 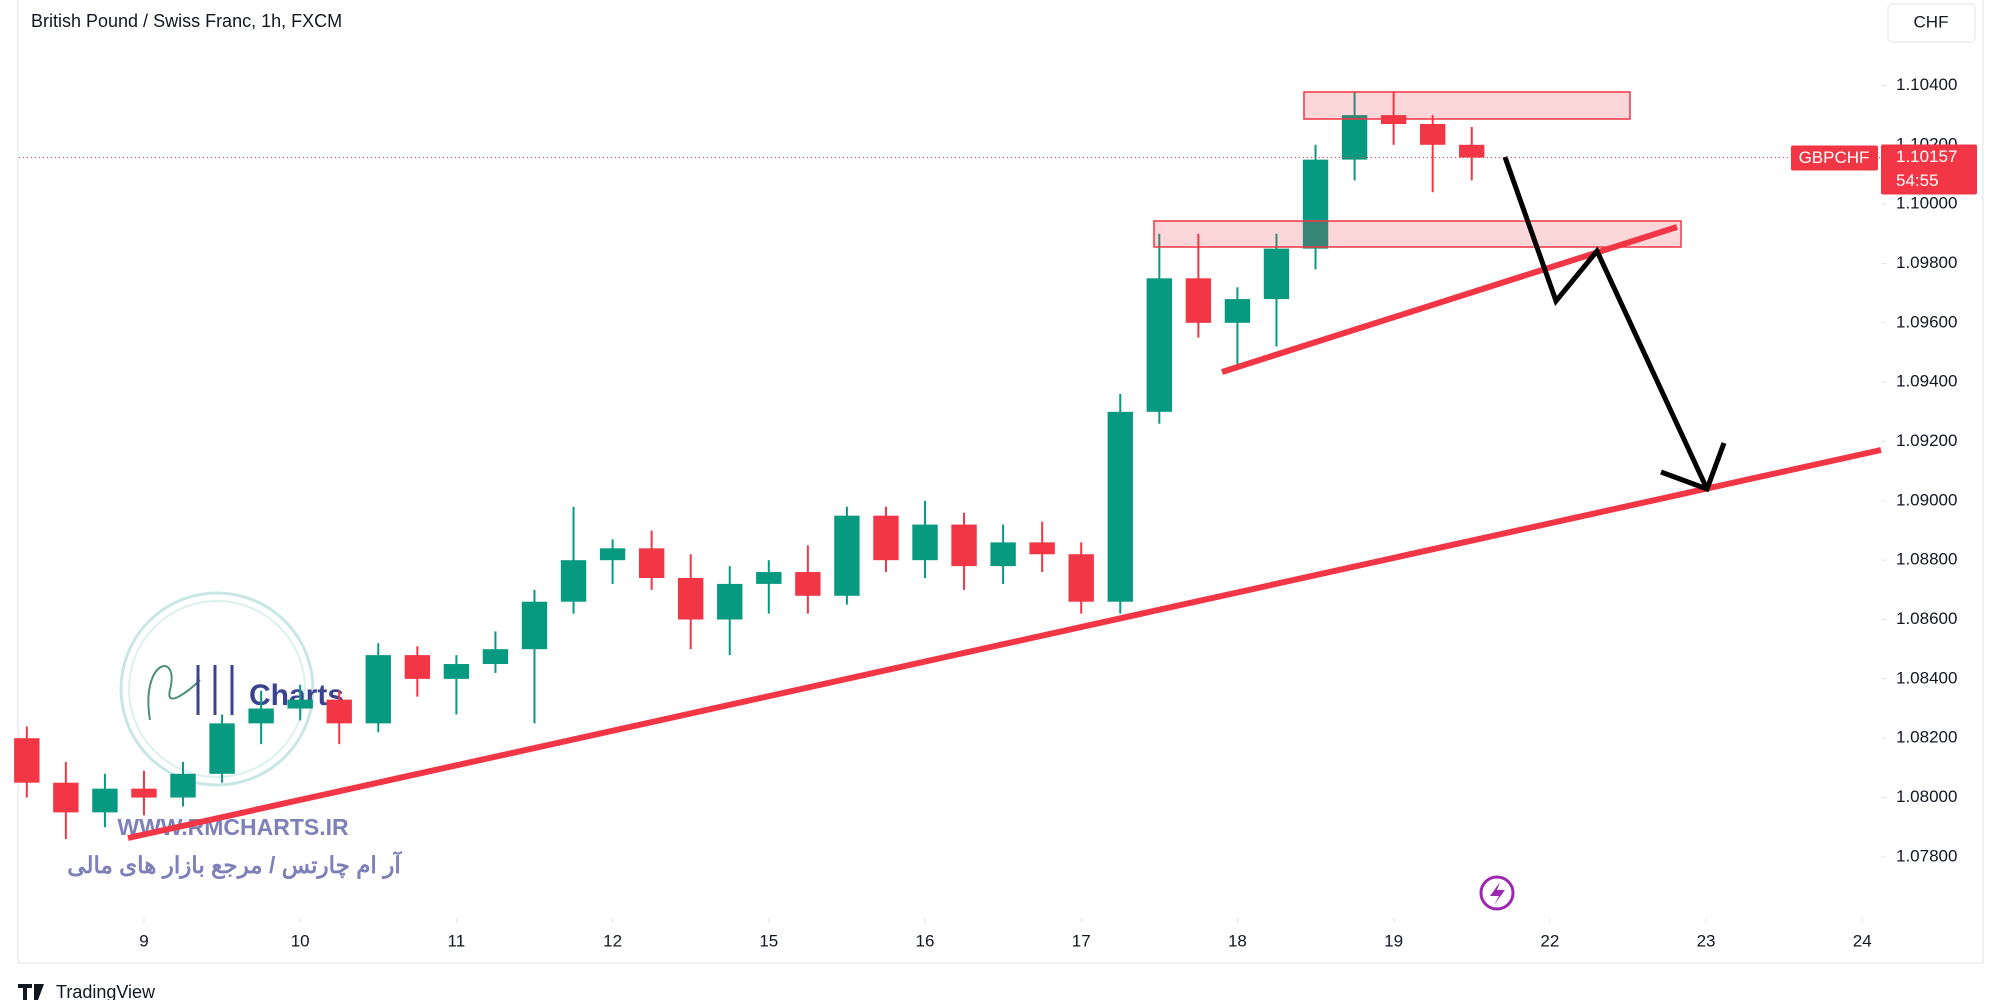 I want to click on price-marker: GBPCHF 1.10157 54:55, so click(x=998, y=169).